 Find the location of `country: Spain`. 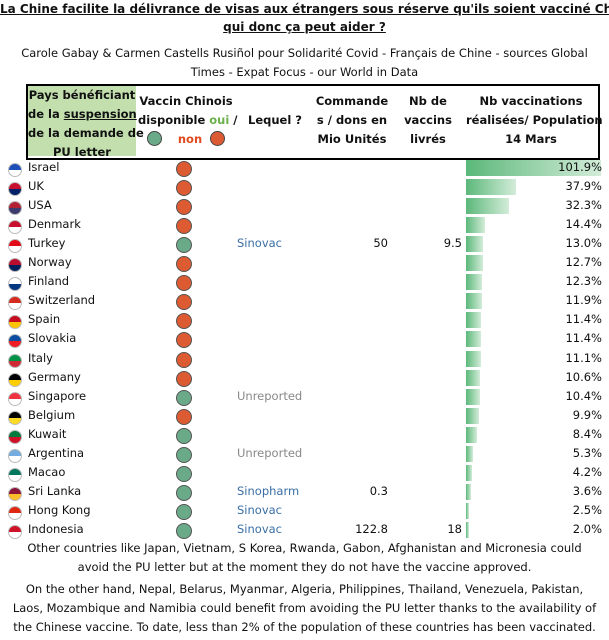

country: Spain is located at coordinates (44, 319).